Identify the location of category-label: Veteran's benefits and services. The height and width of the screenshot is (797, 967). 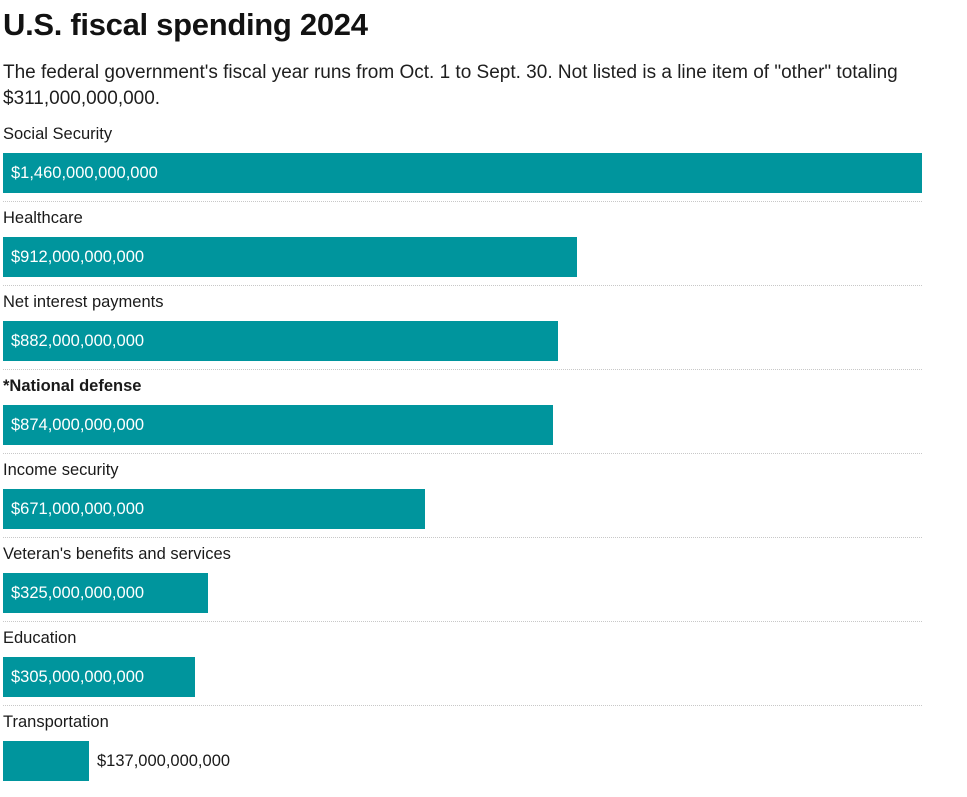
(117, 554).